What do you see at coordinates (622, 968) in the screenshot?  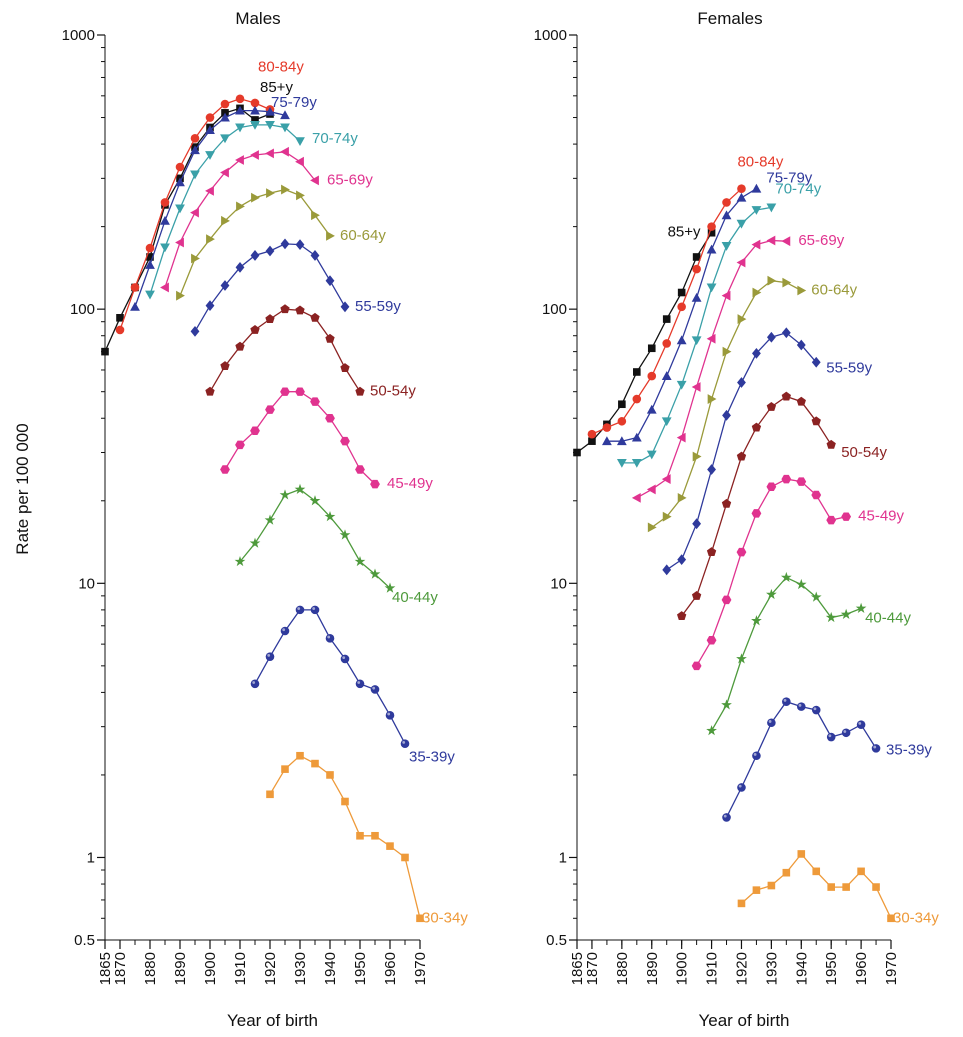 I see `x-tick-label: 1880` at bounding box center [622, 968].